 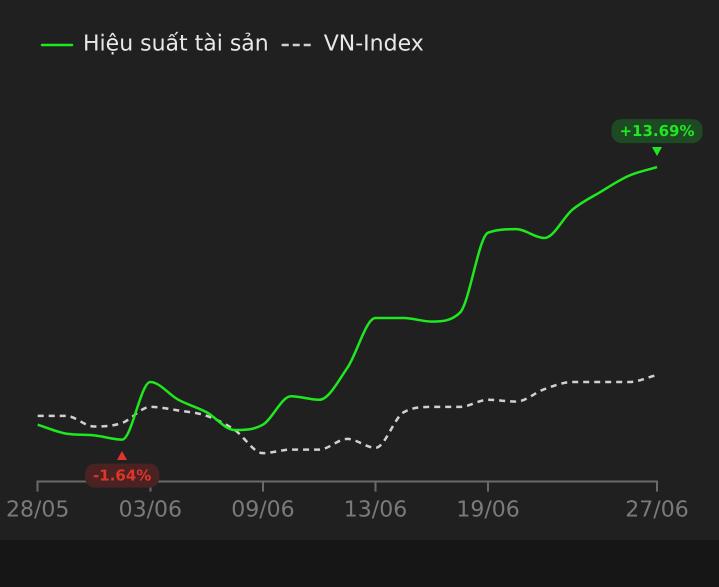 I want to click on x-tick-label: 27/06, so click(x=657, y=510).